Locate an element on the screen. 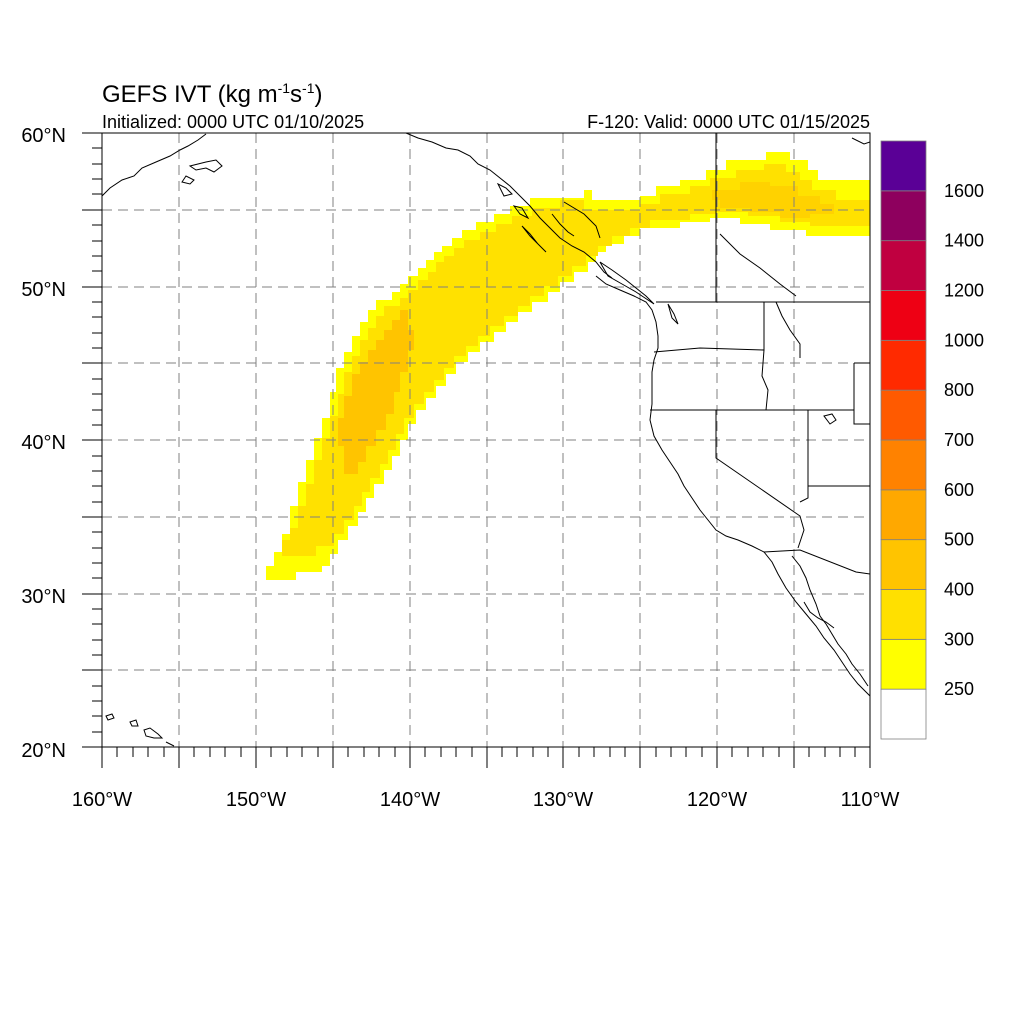  map-title: GEFS IVT (kg m-1s-1) is located at coordinates (212, 94).